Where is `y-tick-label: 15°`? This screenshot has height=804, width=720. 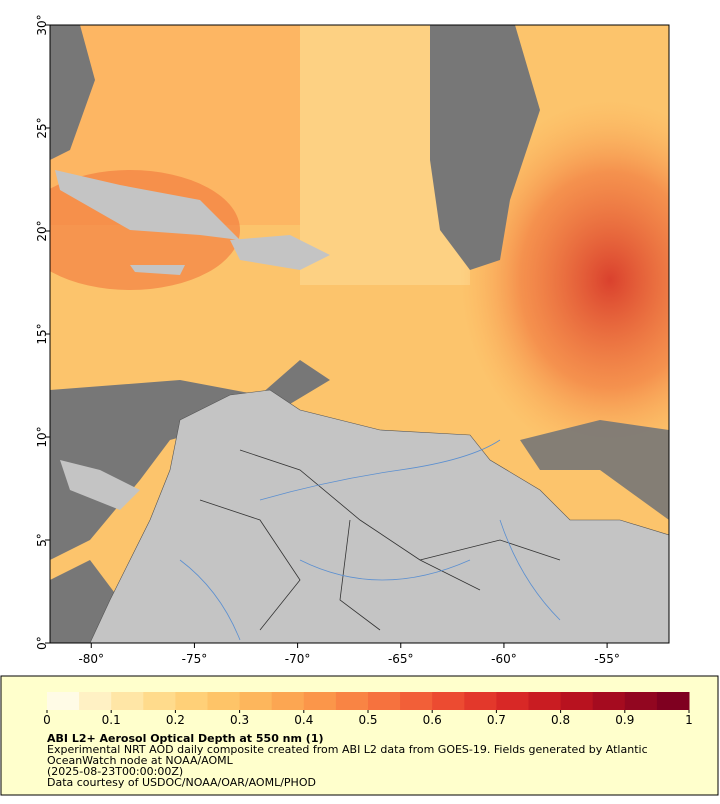 y-tick-label: 15° is located at coordinates (42, 333).